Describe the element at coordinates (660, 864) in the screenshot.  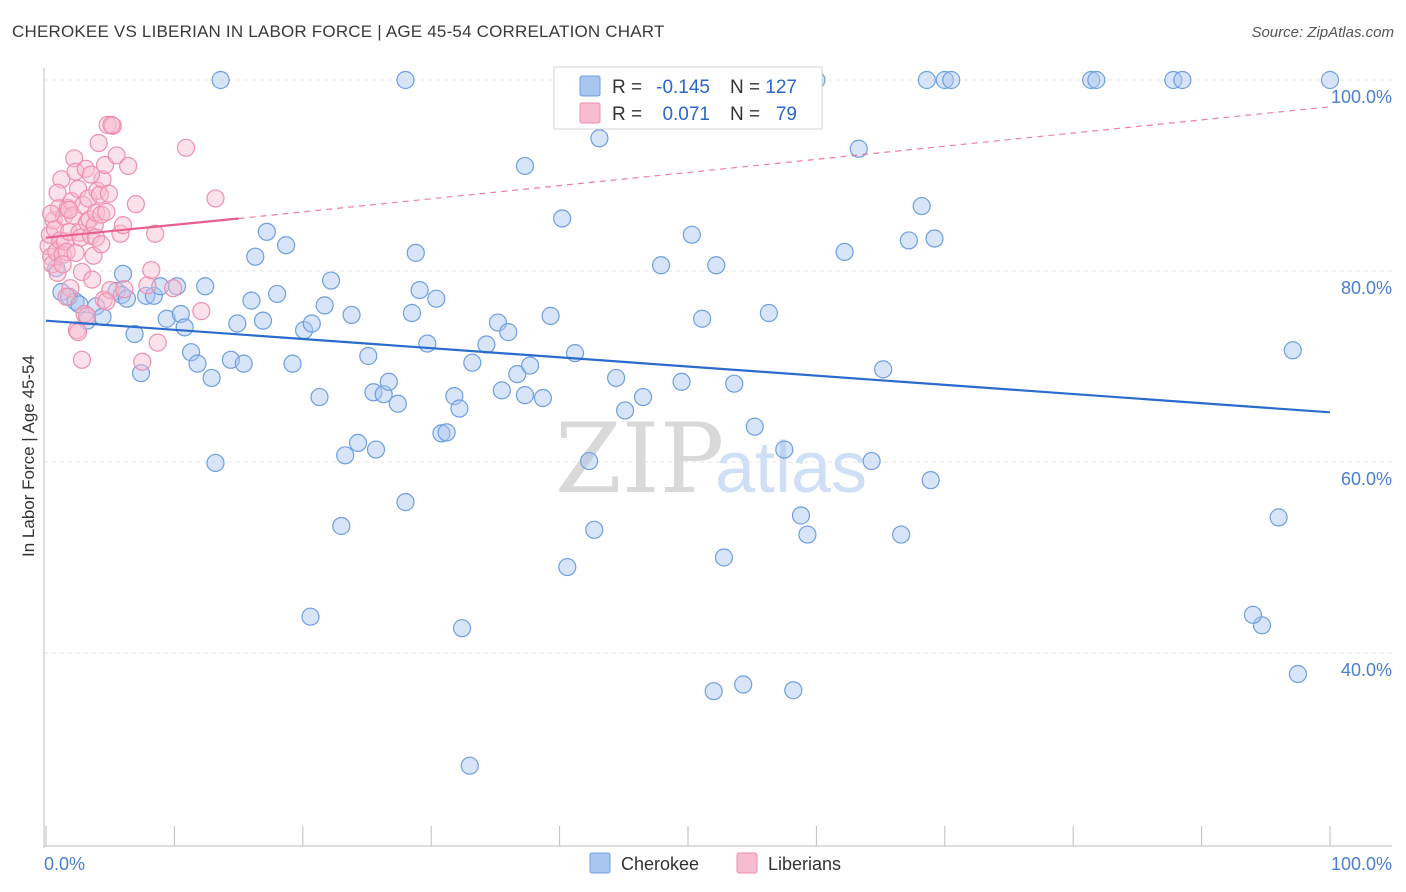
I see `bottom-legend-label-cherokee: Cherokee` at that location.